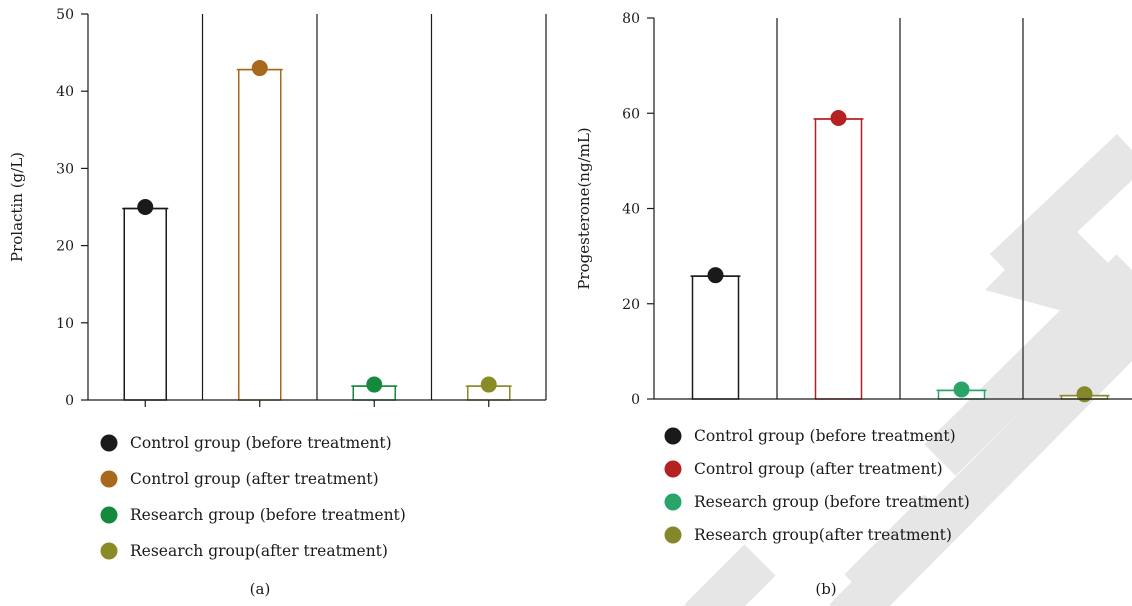  What do you see at coordinates (631, 19) in the screenshot?
I see `y-tick-label: 80` at bounding box center [631, 19].